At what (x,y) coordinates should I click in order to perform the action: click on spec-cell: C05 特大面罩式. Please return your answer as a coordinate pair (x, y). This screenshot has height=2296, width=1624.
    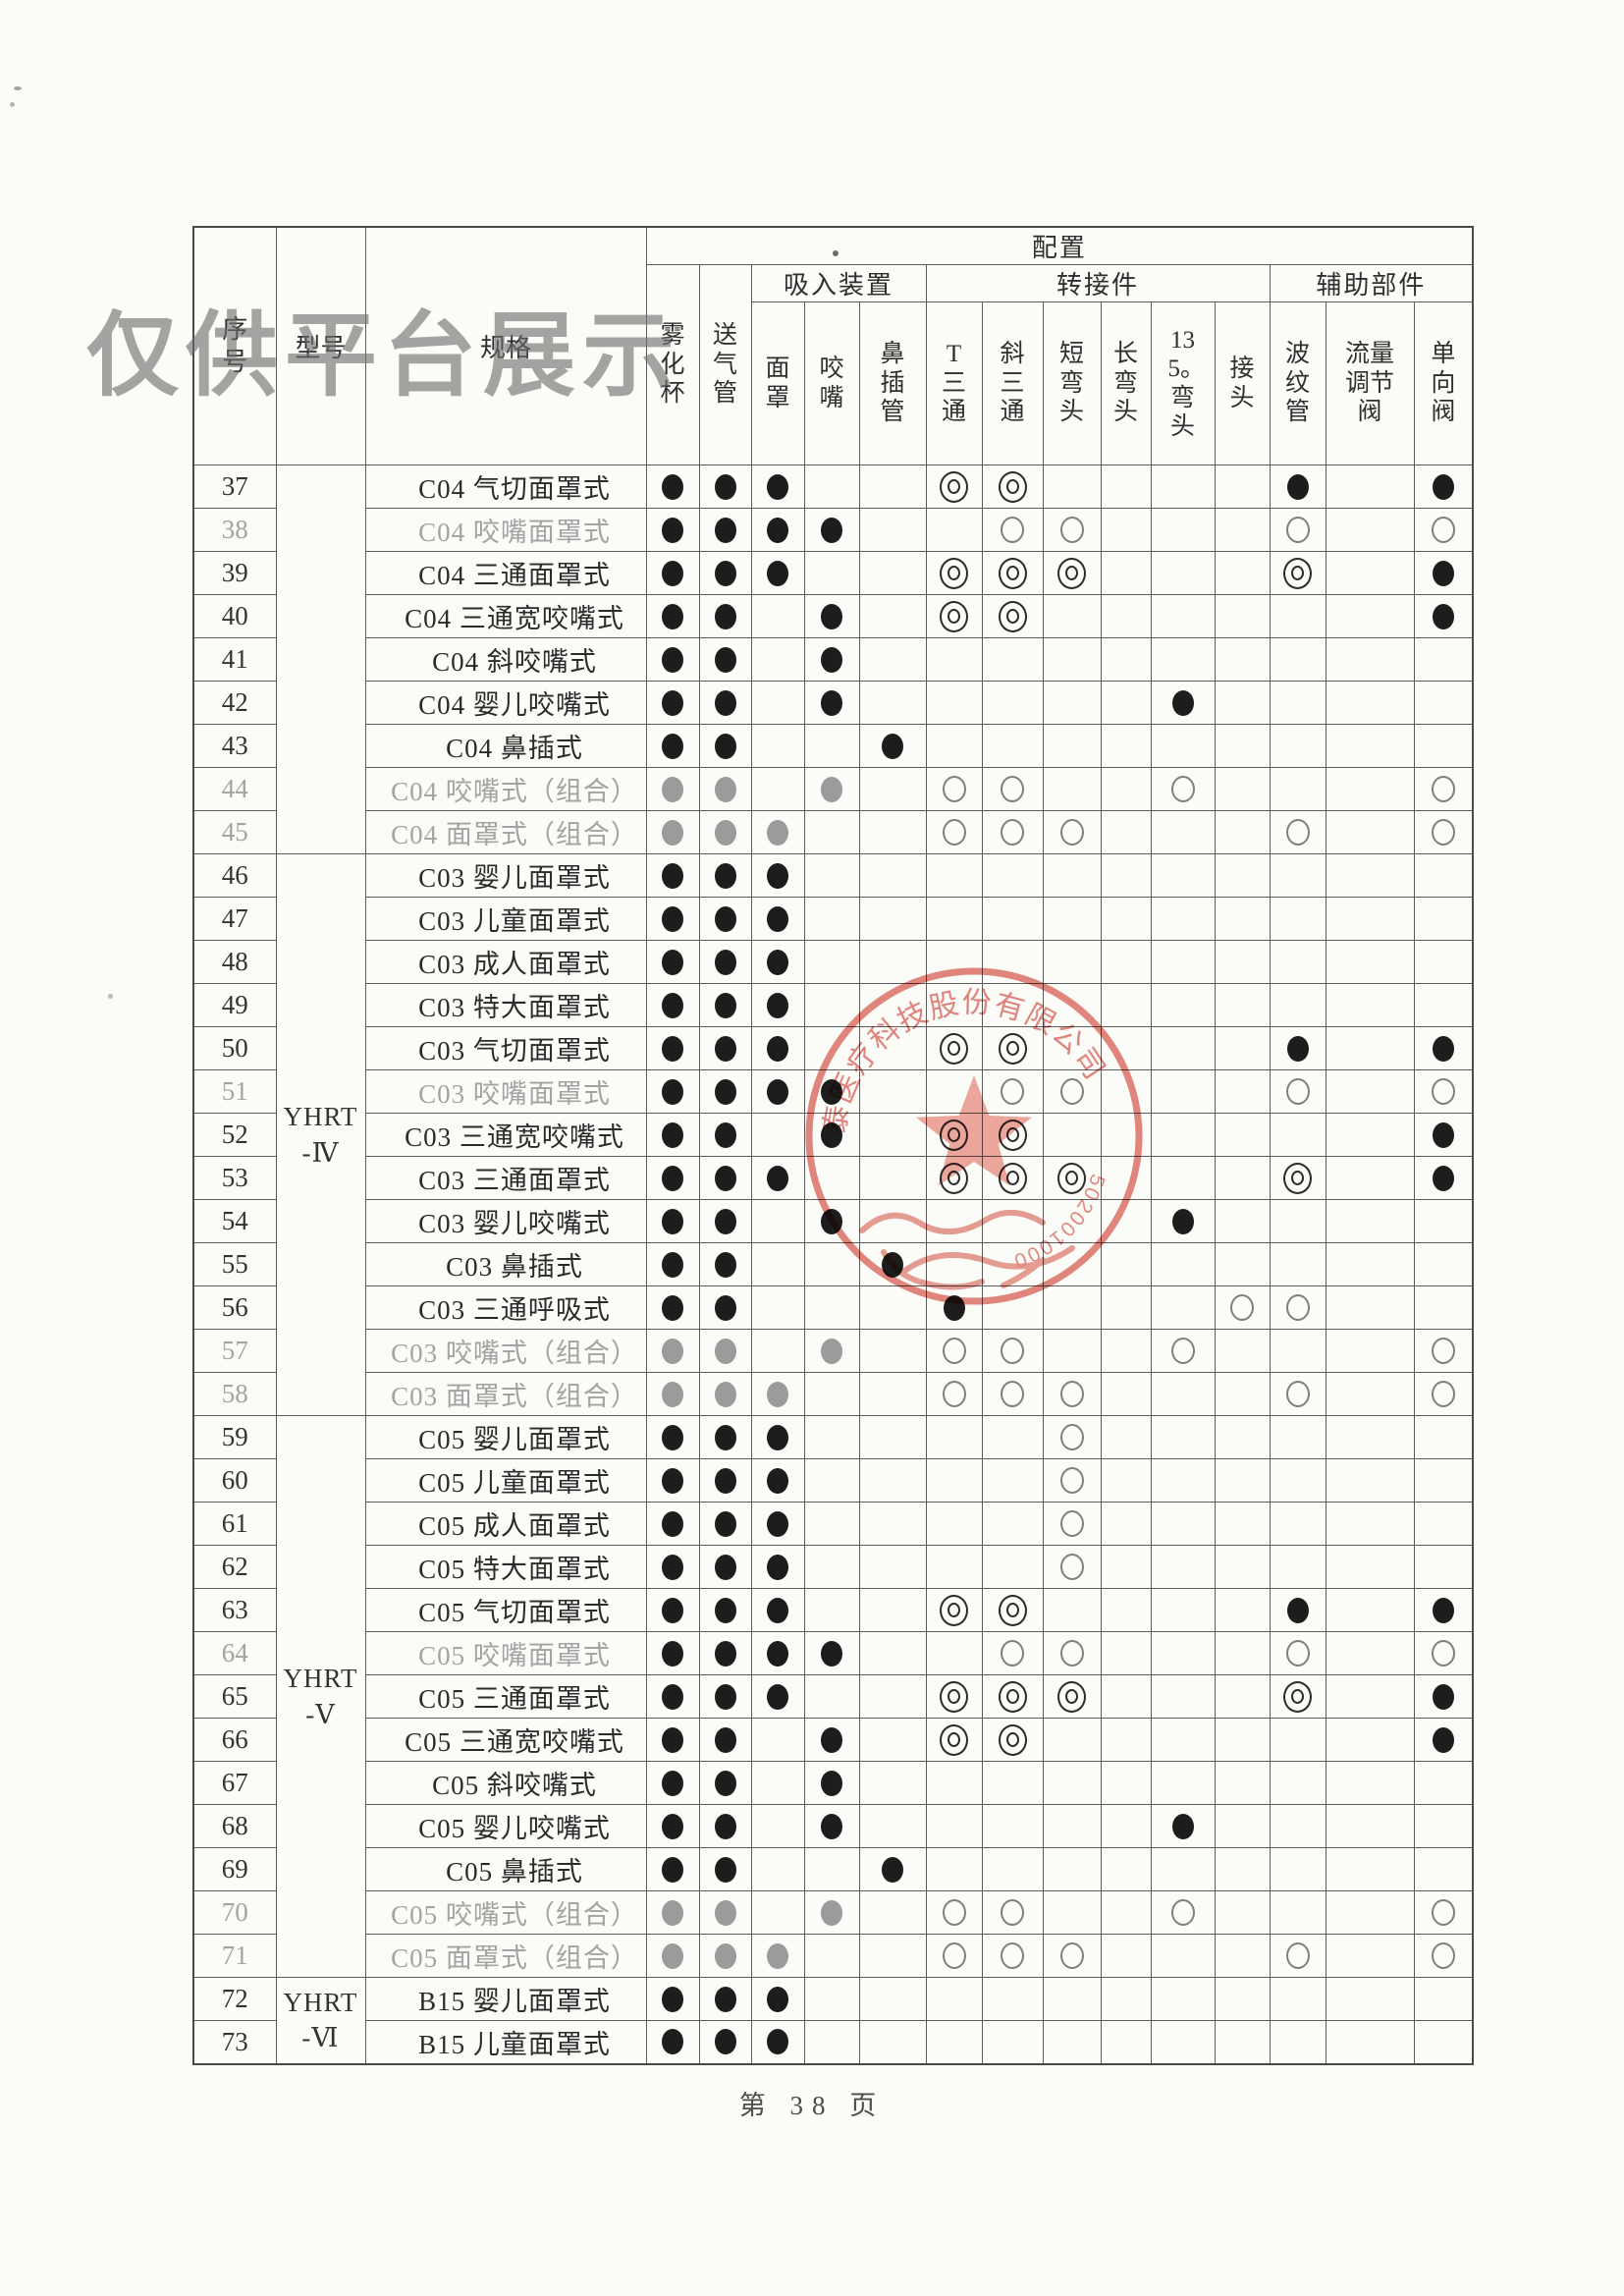
    Looking at the image, I should click on (505, 1567).